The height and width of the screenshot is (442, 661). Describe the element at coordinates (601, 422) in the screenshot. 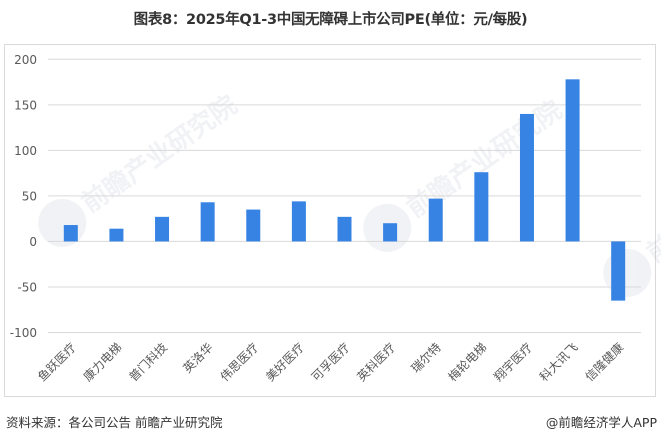

I see `credit-note: @前瞻经济学人APP` at that location.